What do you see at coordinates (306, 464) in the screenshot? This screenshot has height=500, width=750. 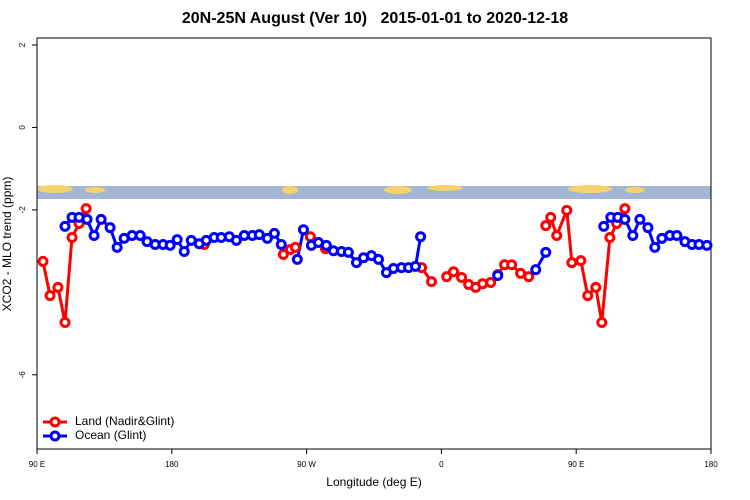 I see `x-tick-label: 90 W` at bounding box center [306, 464].